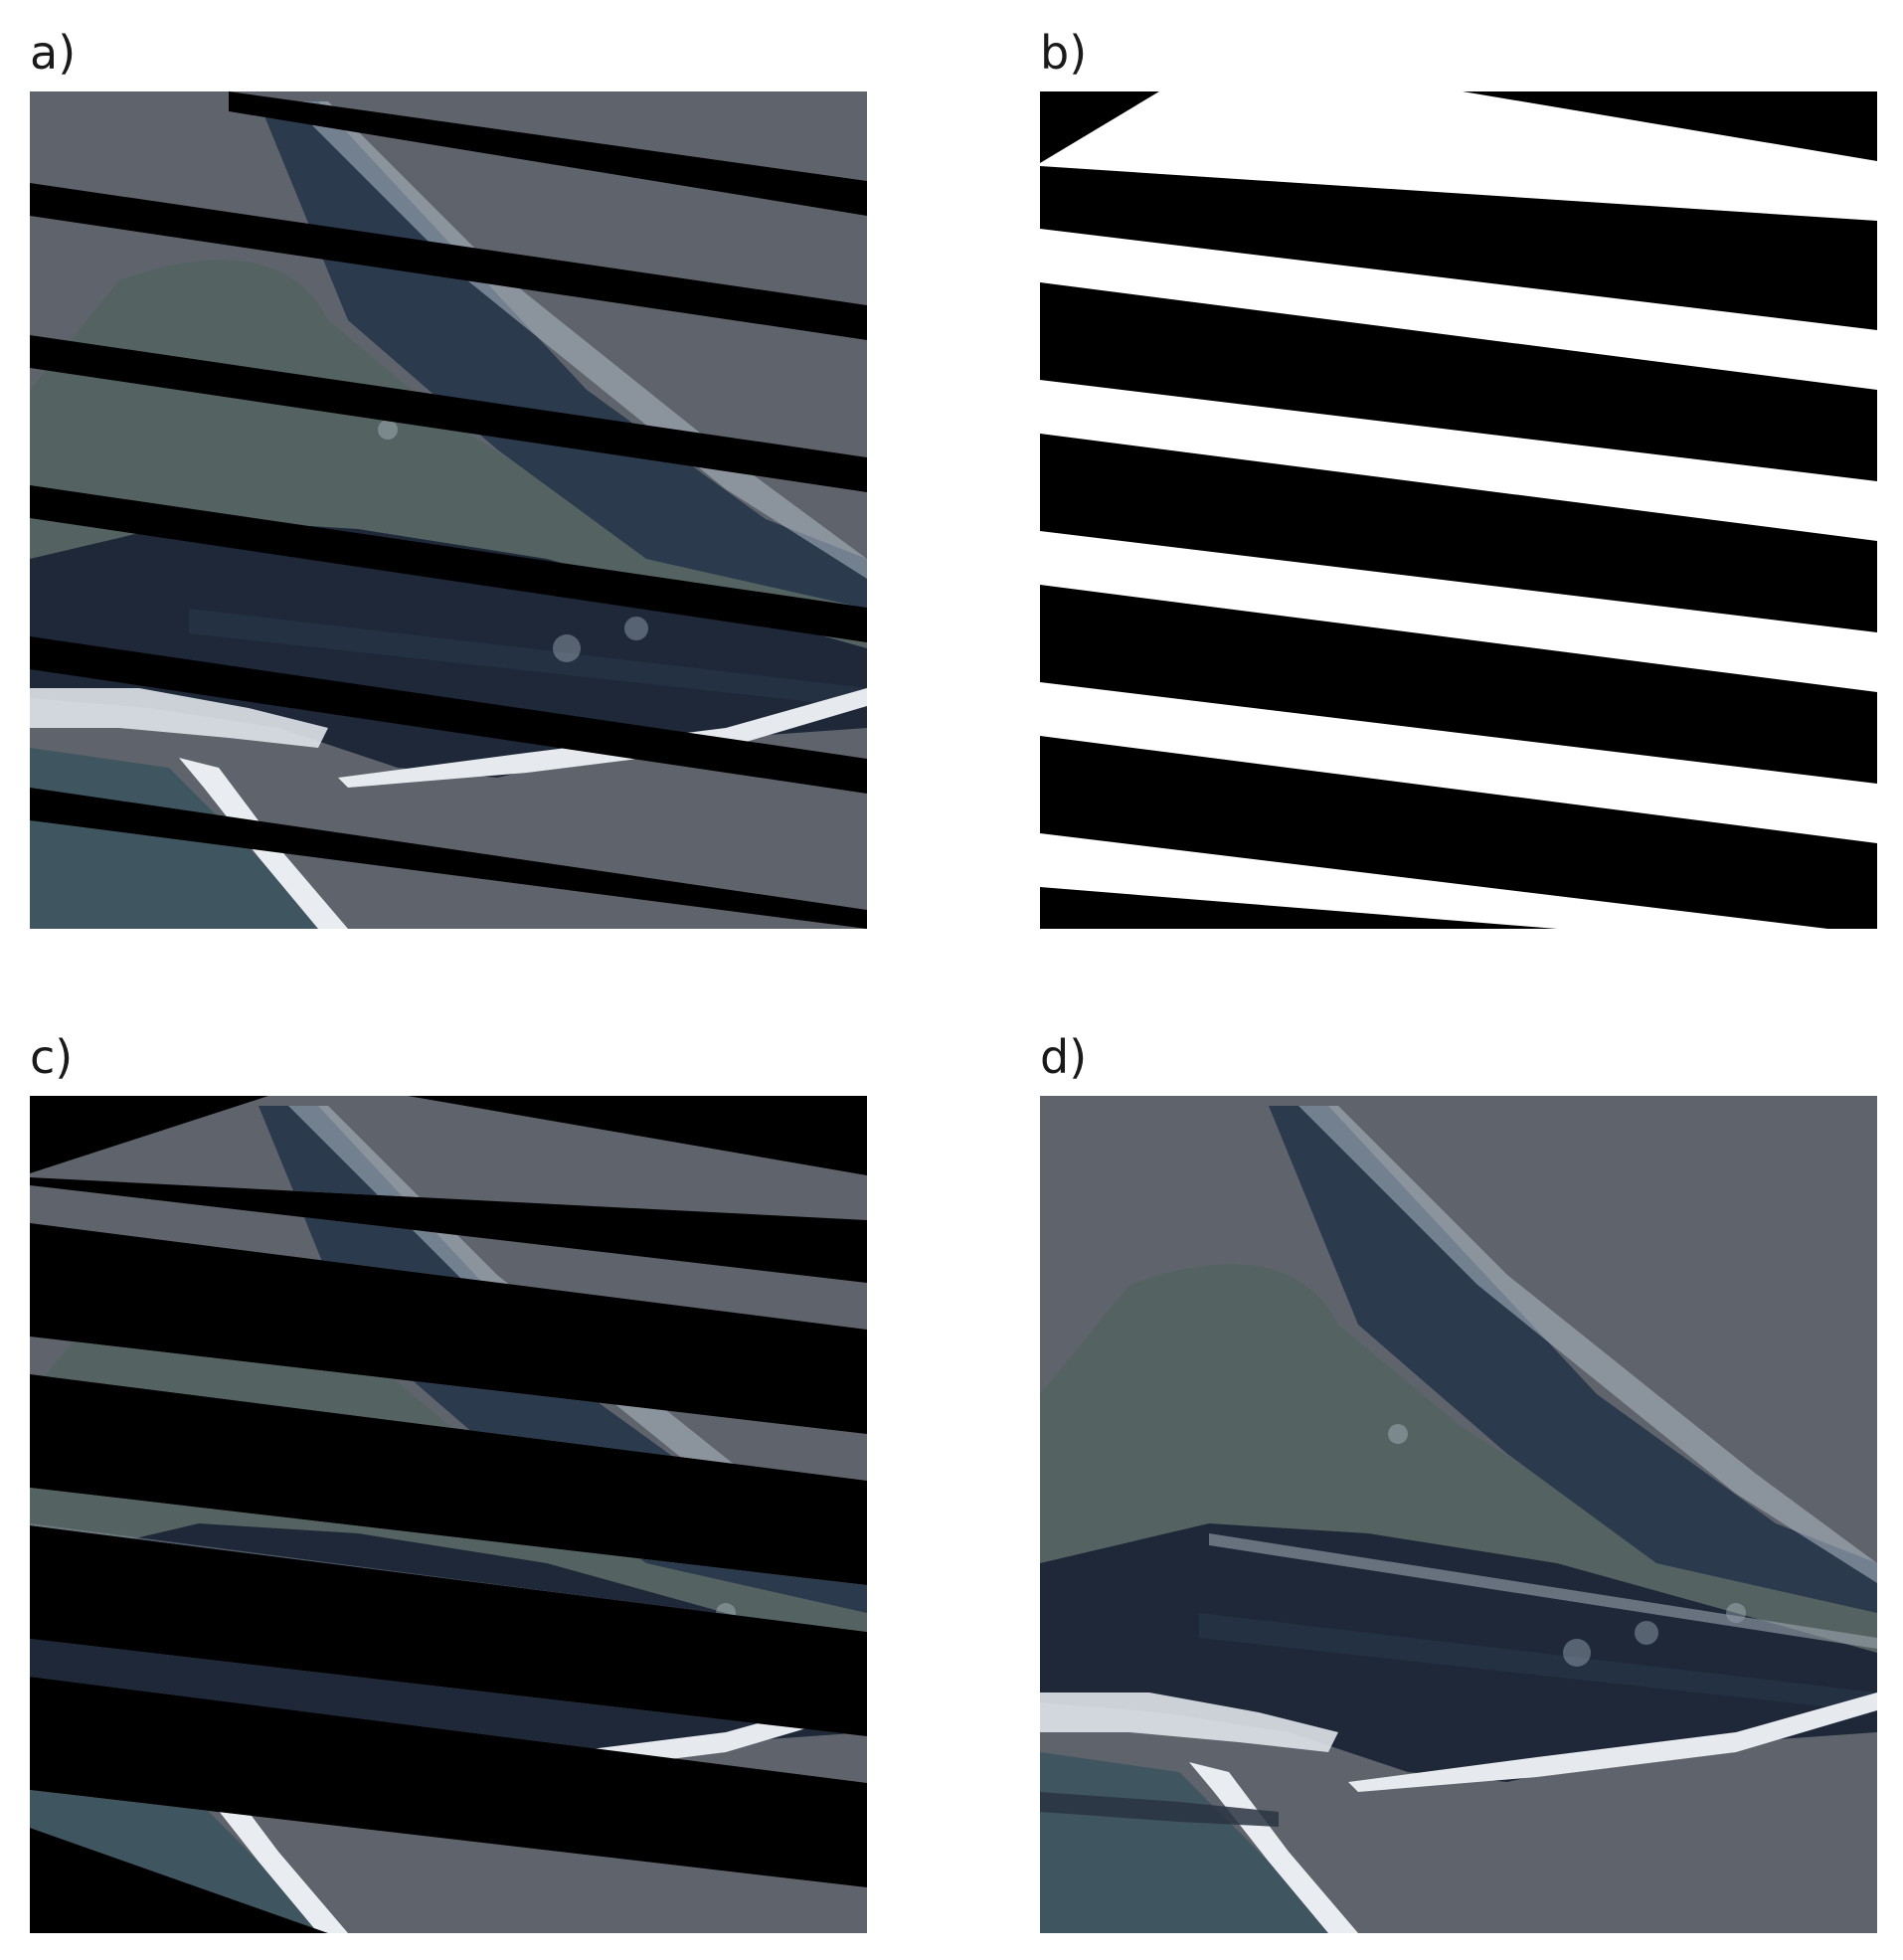 This screenshot has width=1903, height=1960. Describe the element at coordinates (1064, 53) in the screenshot. I see `panel-label-b: b)` at that location.